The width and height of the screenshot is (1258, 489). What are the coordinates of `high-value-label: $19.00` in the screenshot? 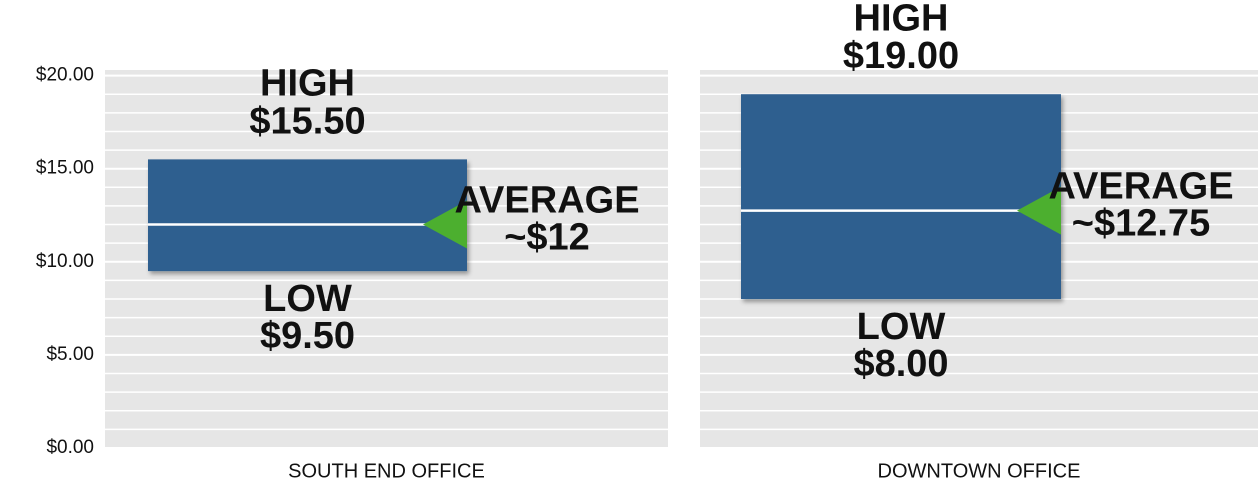 It's located at (901, 56).